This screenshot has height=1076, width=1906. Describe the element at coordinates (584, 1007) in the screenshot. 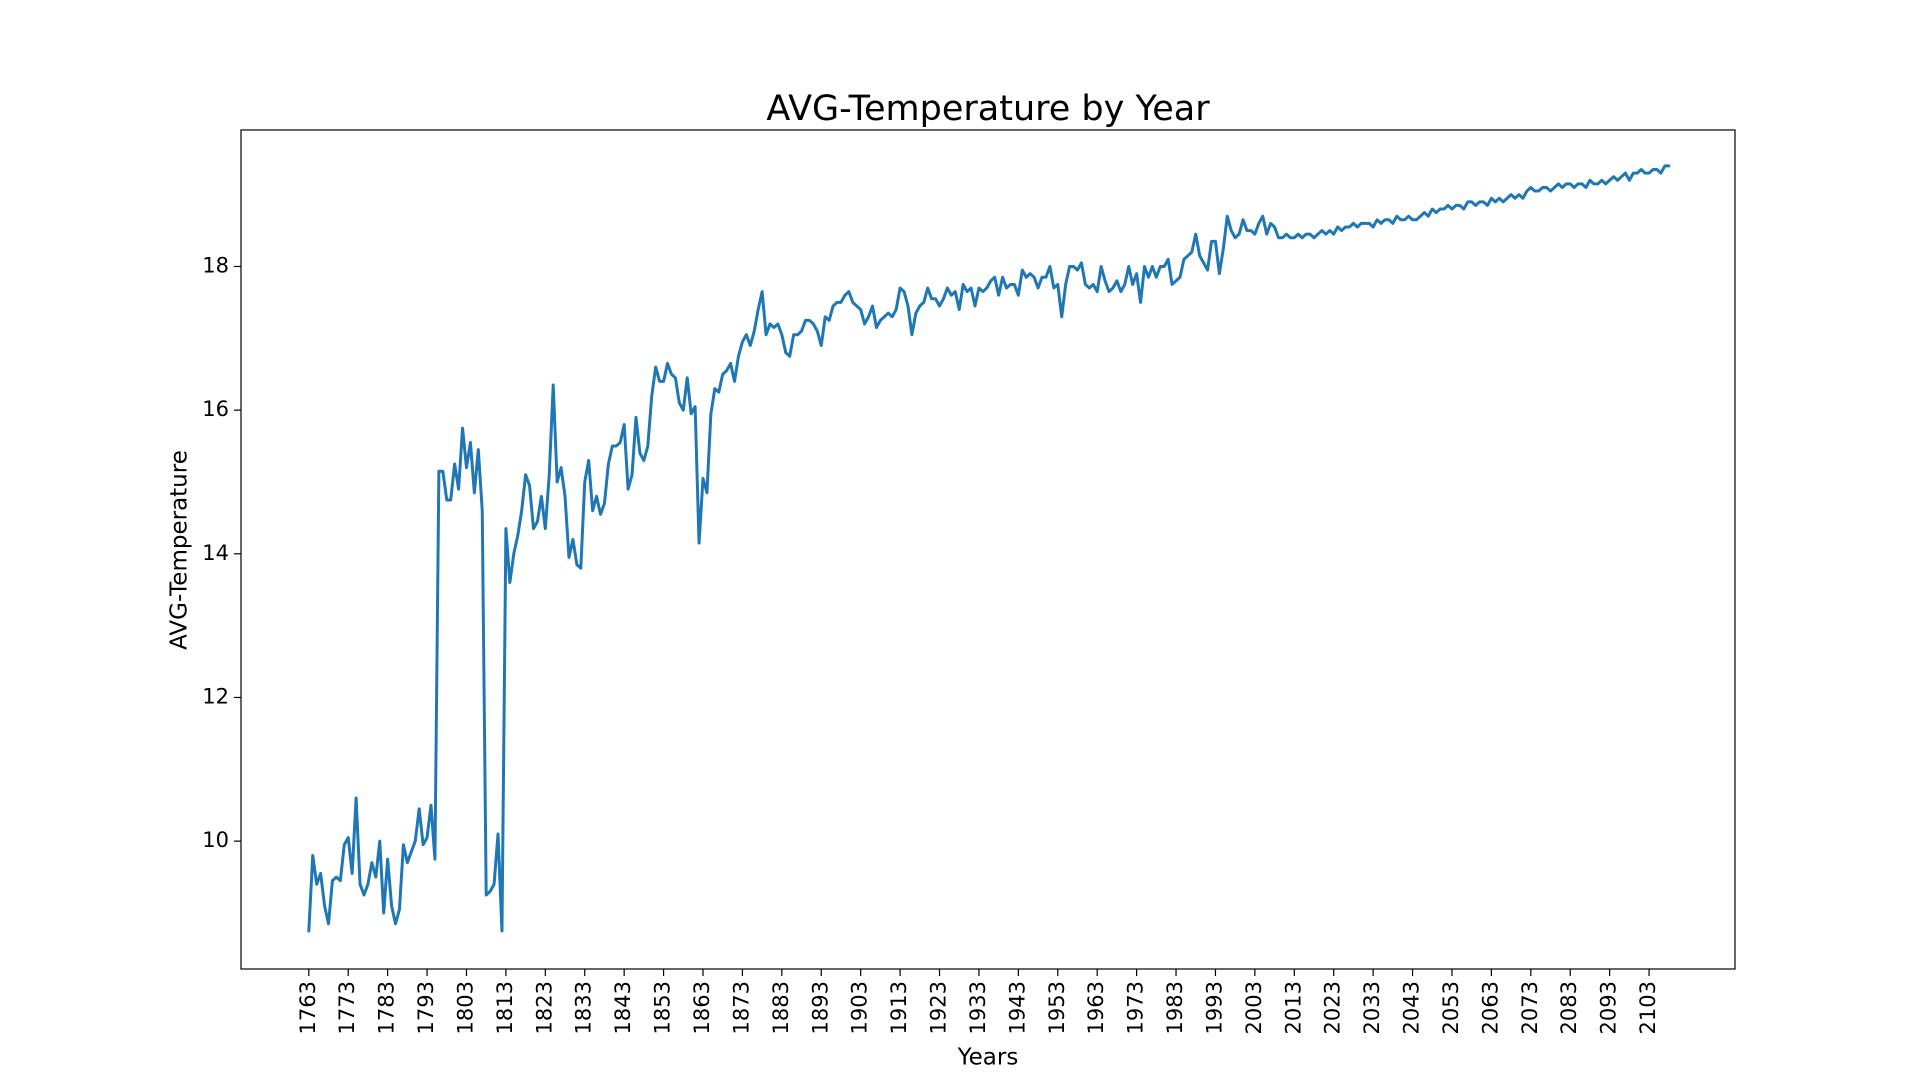

I see `x-tick-label: 1833` at that location.